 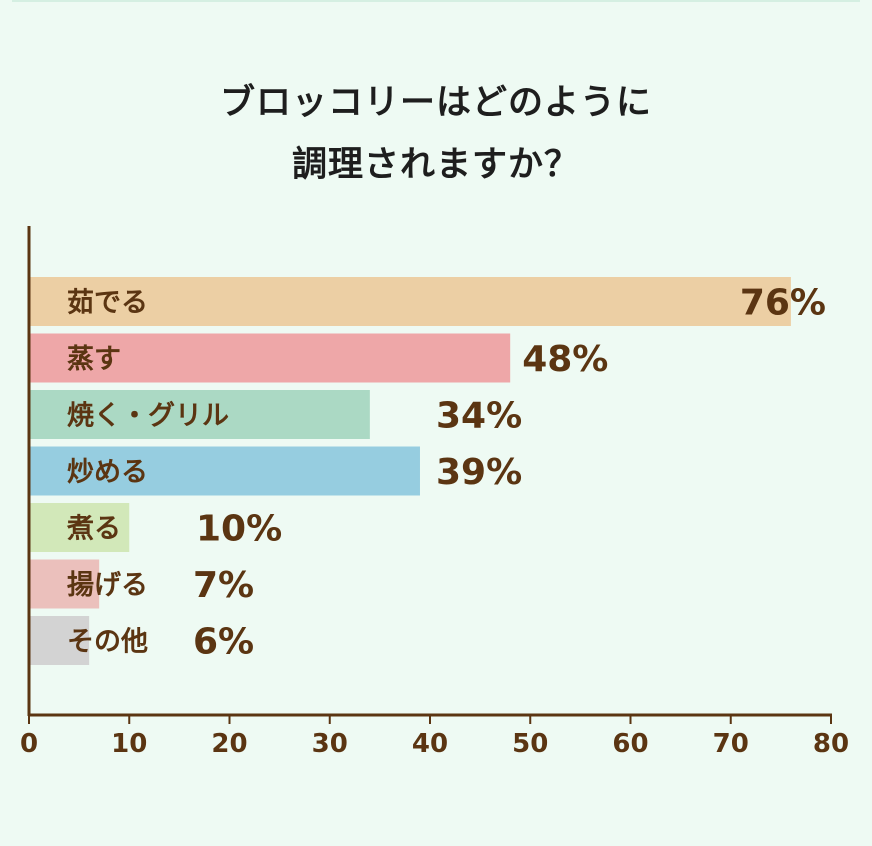 I want to click on bar-category-label: 焼く・グリル, so click(x=148, y=416).